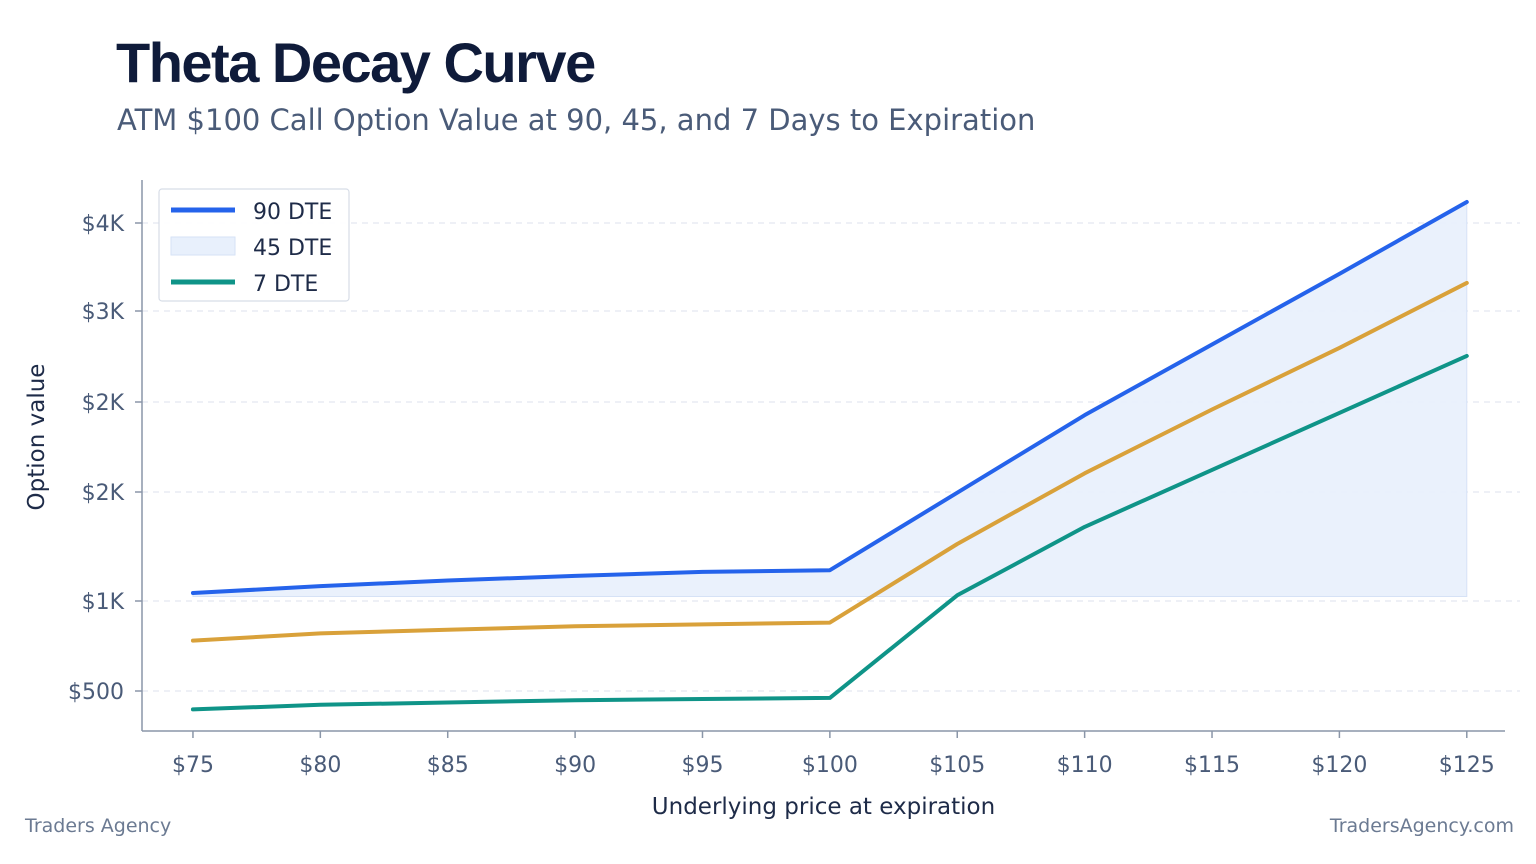  What do you see at coordinates (356, 62) in the screenshot?
I see `chart-title: Theta Decay Curve` at bounding box center [356, 62].